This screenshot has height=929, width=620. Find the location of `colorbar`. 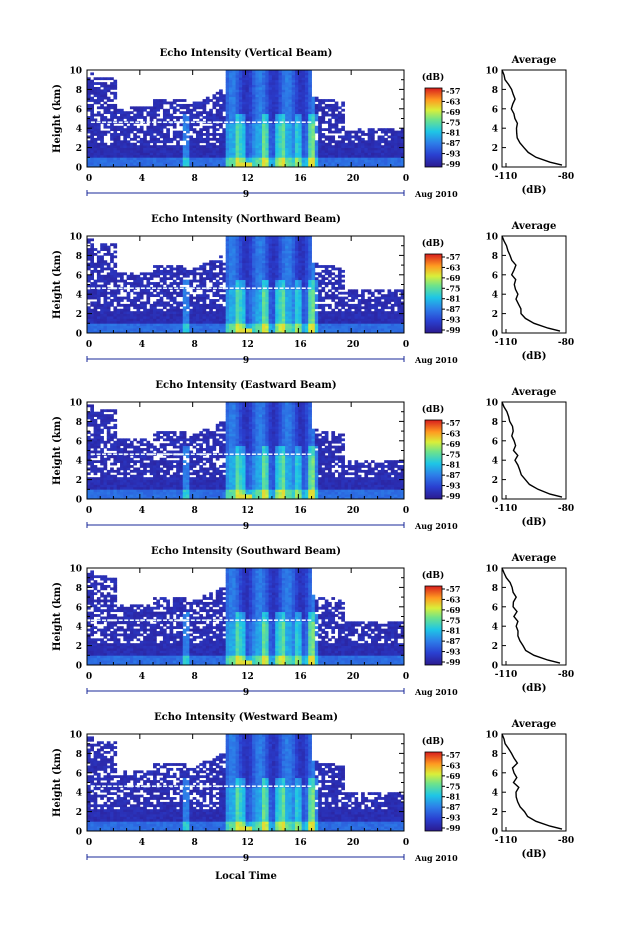

colorbar is located at coordinates (433, 127).